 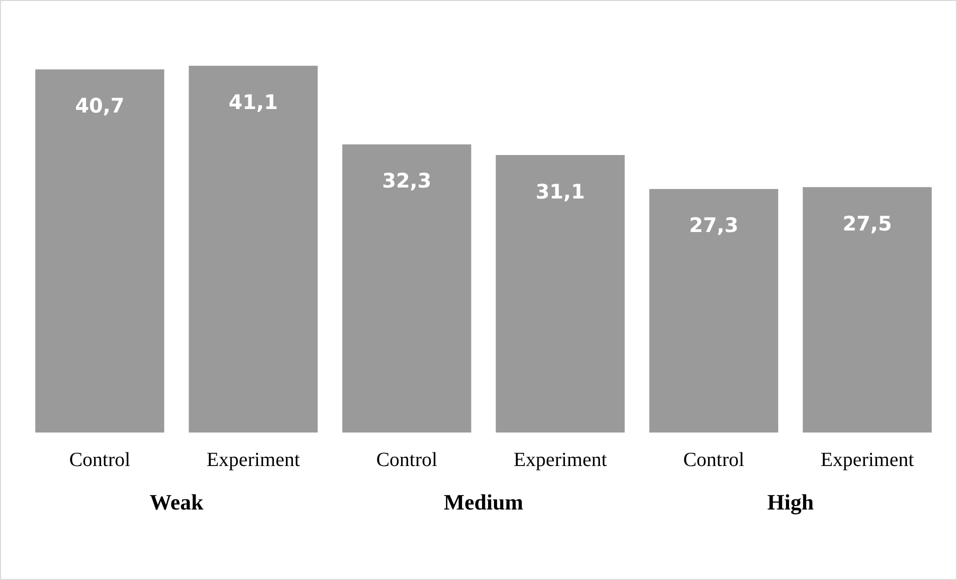 What do you see at coordinates (560, 191) in the screenshot?
I see `data-label: 31,1` at bounding box center [560, 191].